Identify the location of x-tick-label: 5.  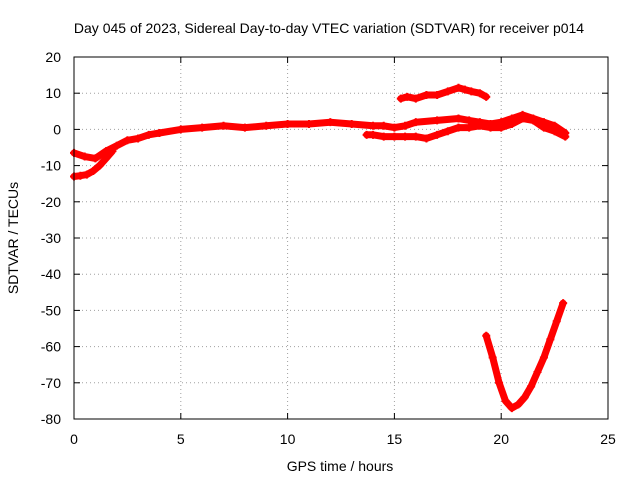
(181, 439).